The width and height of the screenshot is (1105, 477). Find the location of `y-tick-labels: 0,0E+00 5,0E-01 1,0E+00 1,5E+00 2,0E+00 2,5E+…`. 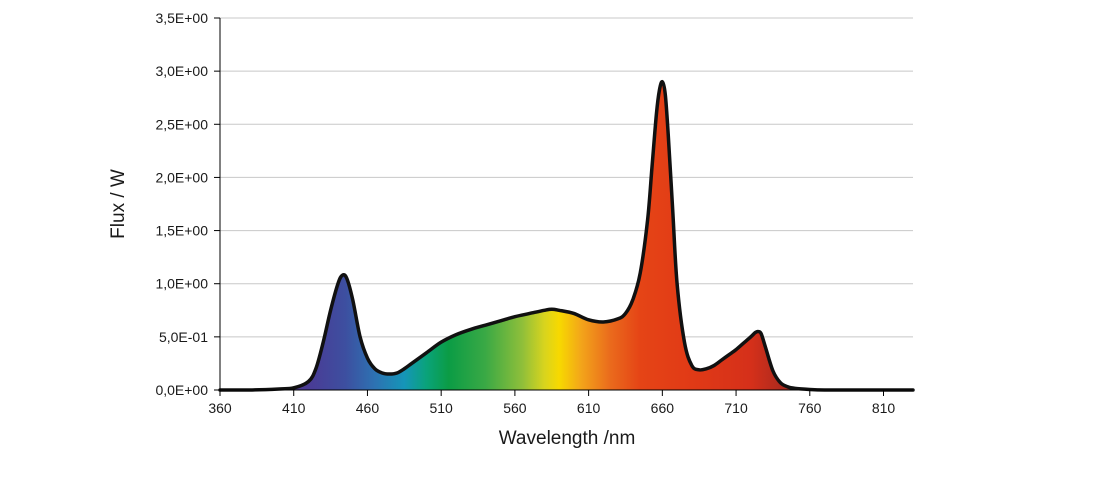

y-tick-labels: 0,0E+00 5,0E-01 1,0E+00 1,5E+00 2,0E+00 2,5E+… is located at coordinates (181, 204).